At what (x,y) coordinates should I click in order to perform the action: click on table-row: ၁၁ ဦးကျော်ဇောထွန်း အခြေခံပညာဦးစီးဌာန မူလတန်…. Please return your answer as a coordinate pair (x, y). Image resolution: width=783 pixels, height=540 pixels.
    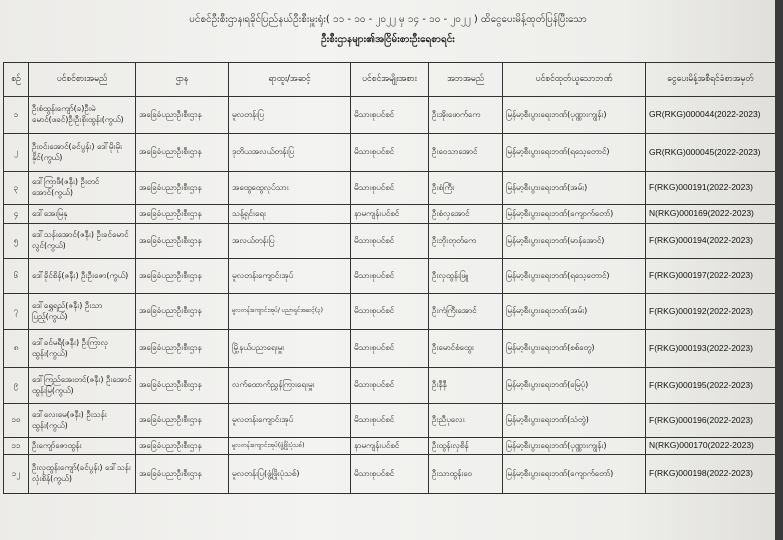
    Looking at the image, I should click on (389, 446).